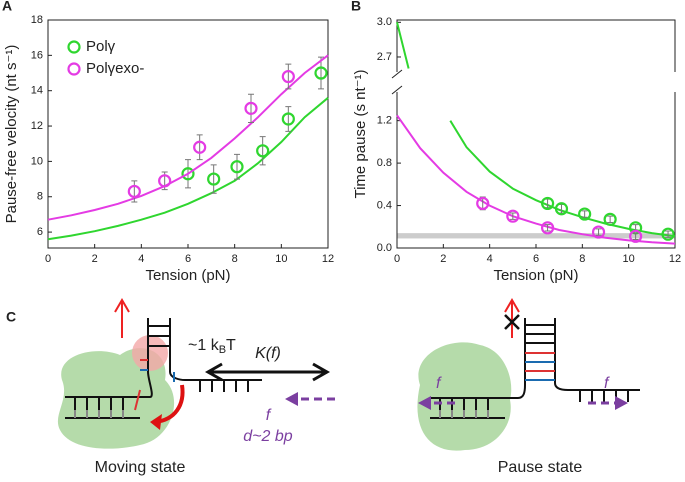  Describe the element at coordinates (360, 133) in the screenshot. I see `y-axis-title: Time pause (s nt⁻¹)` at that location.